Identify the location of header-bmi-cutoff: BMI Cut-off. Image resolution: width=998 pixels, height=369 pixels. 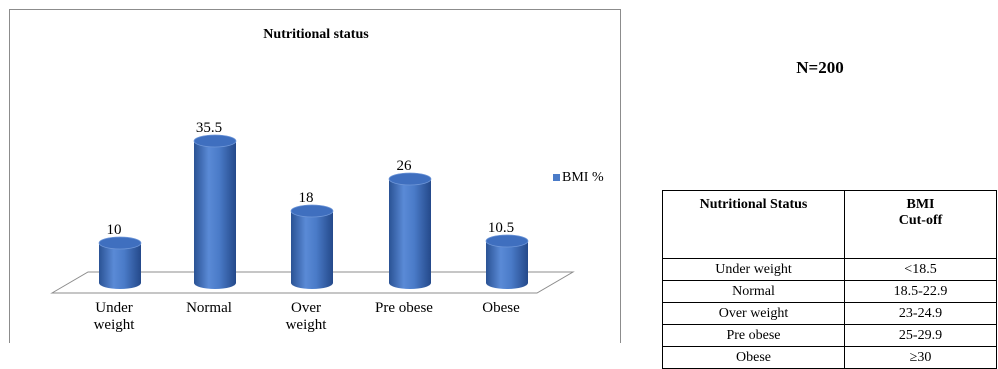
(920, 224).